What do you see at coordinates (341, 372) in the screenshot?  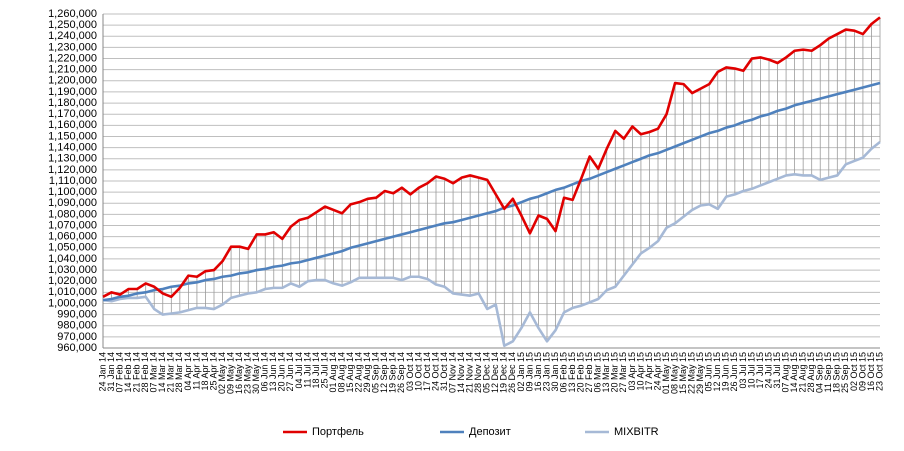 I see `x-tick-label: 08 Aug 14` at bounding box center [341, 372].